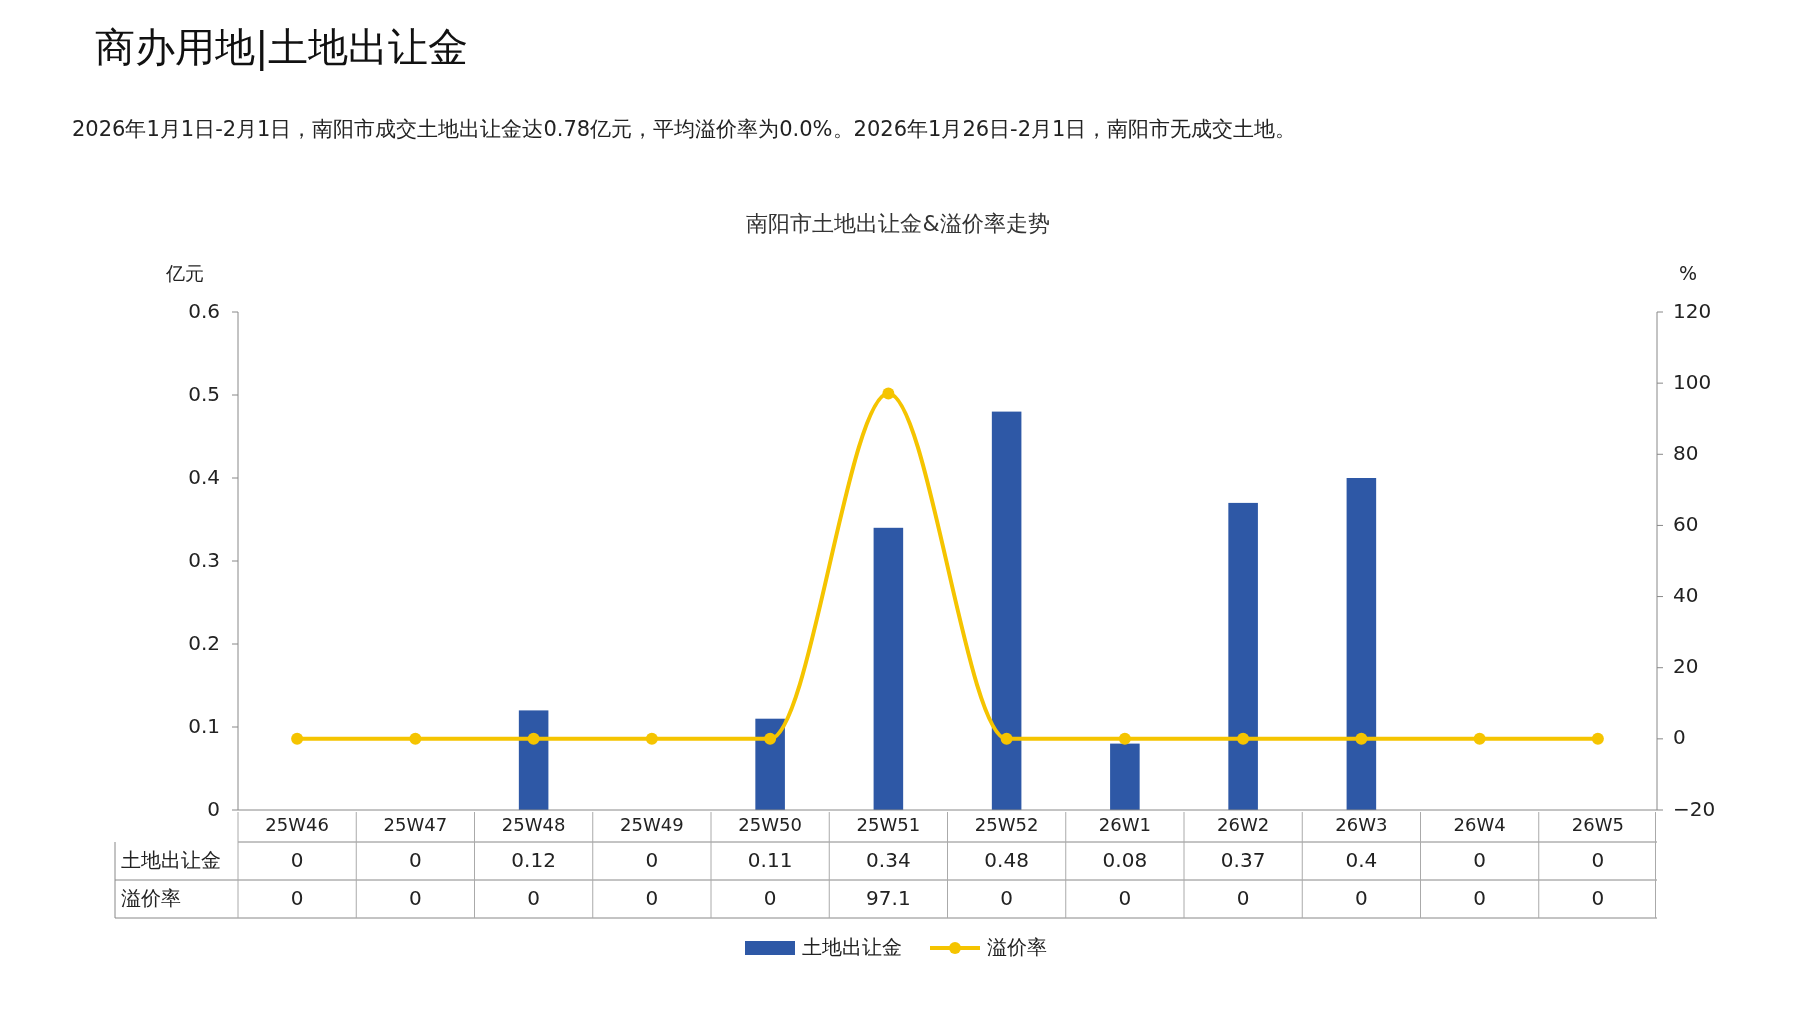 This screenshot has width=1797, height=1010. What do you see at coordinates (1694, 808) in the screenshot?
I see `y2-tick-label: −20` at bounding box center [1694, 808].